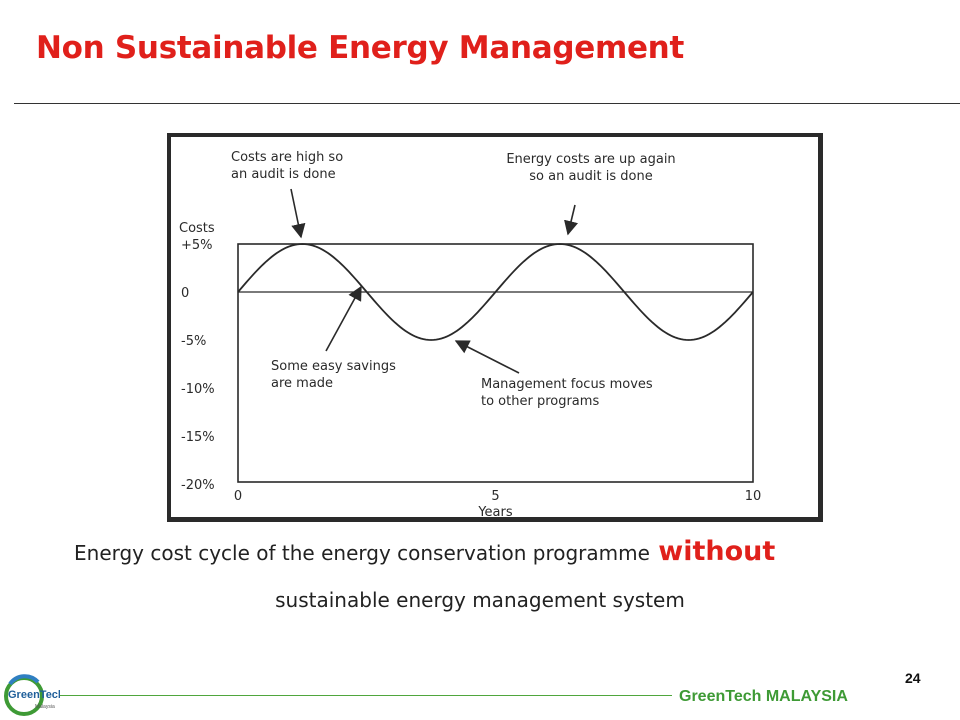 This screenshot has width=960, height=720. Describe the element at coordinates (567, 393) in the screenshot. I see `annotation-label: Management focus moves to other programs` at that location.